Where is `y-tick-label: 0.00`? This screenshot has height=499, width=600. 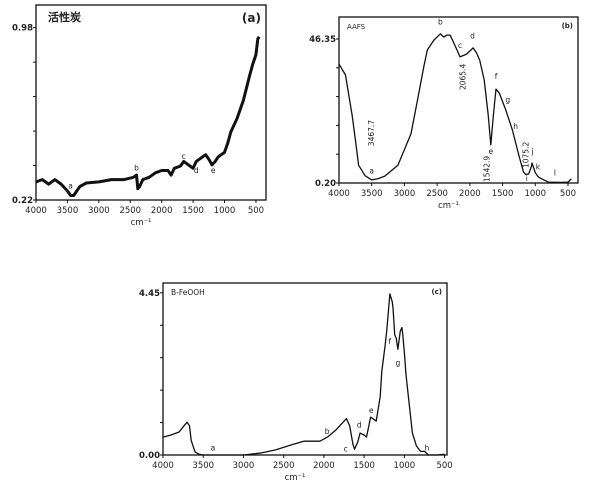 y-tick-label: 0.00 is located at coordinates (149, 456).